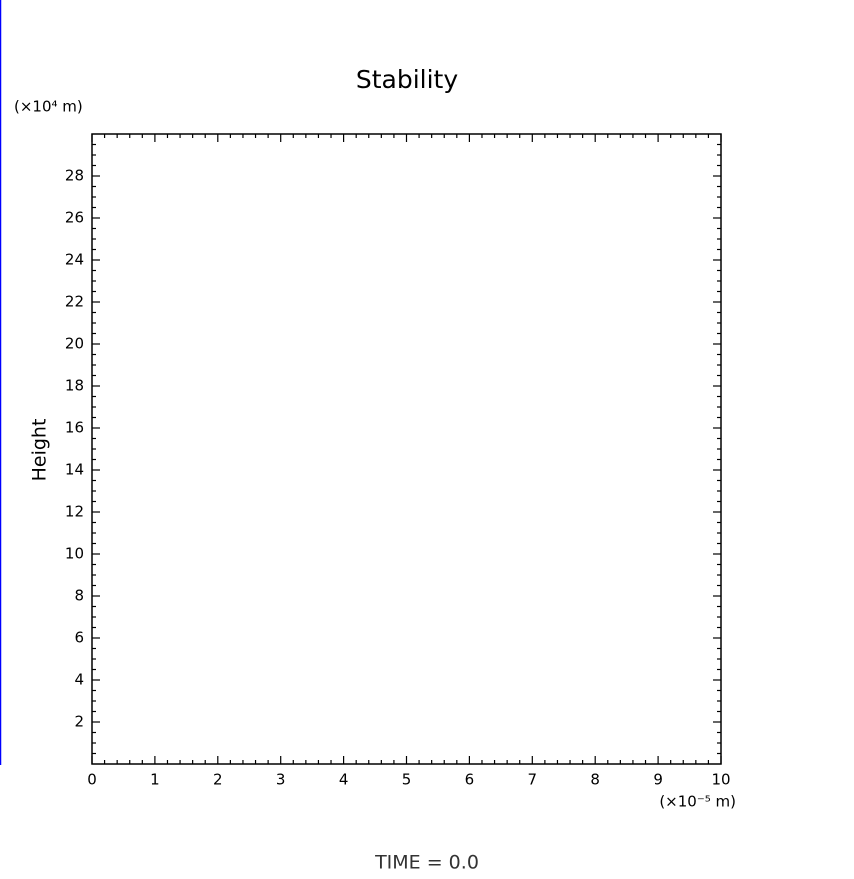 The image size is (854, 879). Describe the element at coordinates (155, 780) in the screenshot. I see `x-tick-label: 1` at that location.